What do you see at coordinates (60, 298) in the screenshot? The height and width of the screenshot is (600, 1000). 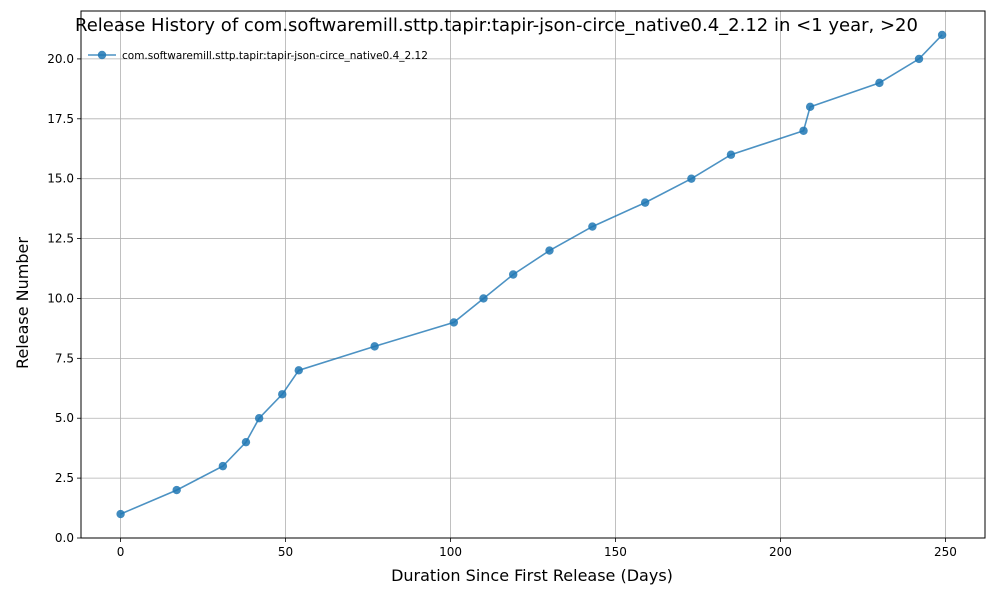 I see `y-tick-label: 10.0` at bounding box center [60, 298].